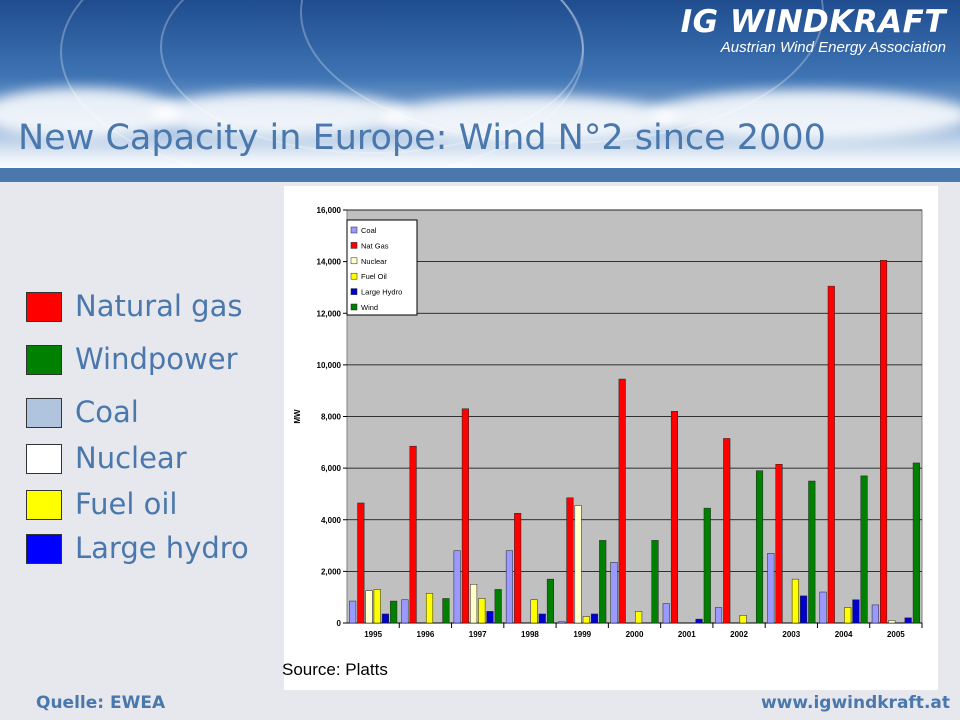 This screenshot has height=720, width=960. I want to click on y-axis-label: MW, so click(297, 416).